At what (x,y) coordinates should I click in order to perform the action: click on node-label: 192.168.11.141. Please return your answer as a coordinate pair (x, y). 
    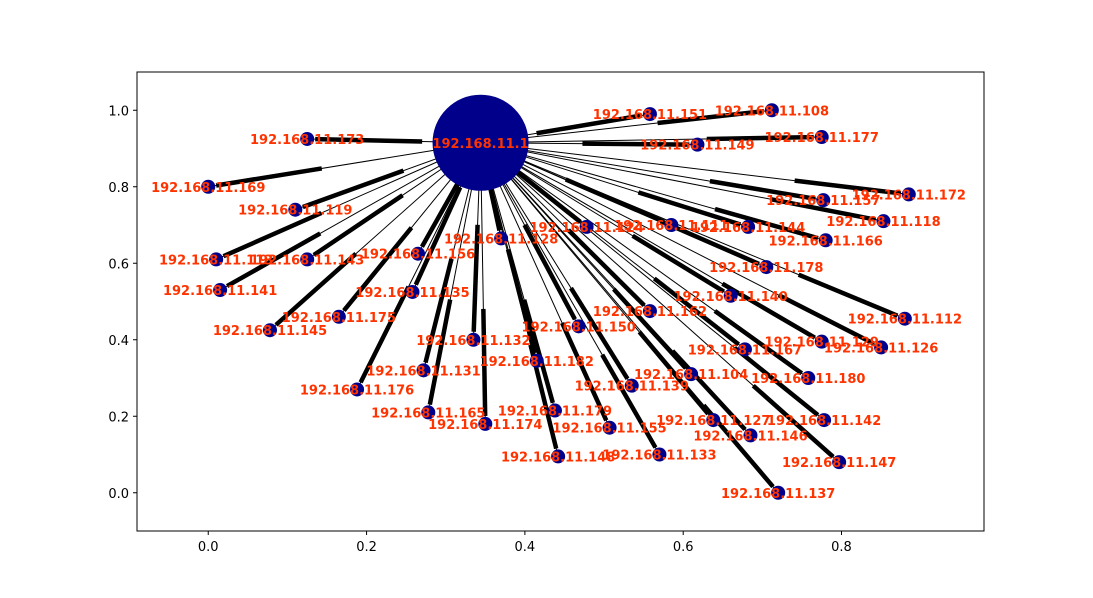
    Looking at the image, I should click on (220, 291).